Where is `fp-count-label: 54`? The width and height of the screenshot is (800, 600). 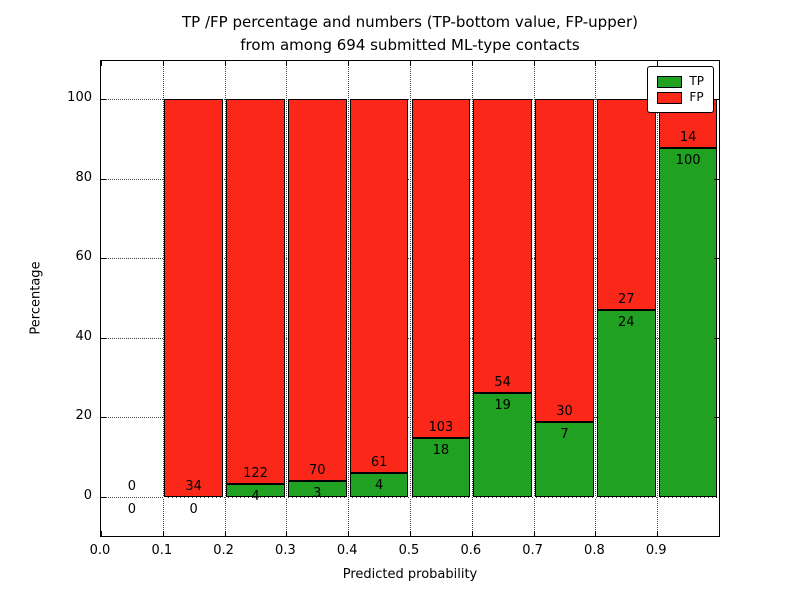
fp-count-label: 54 is located at coordinates (502, 383).